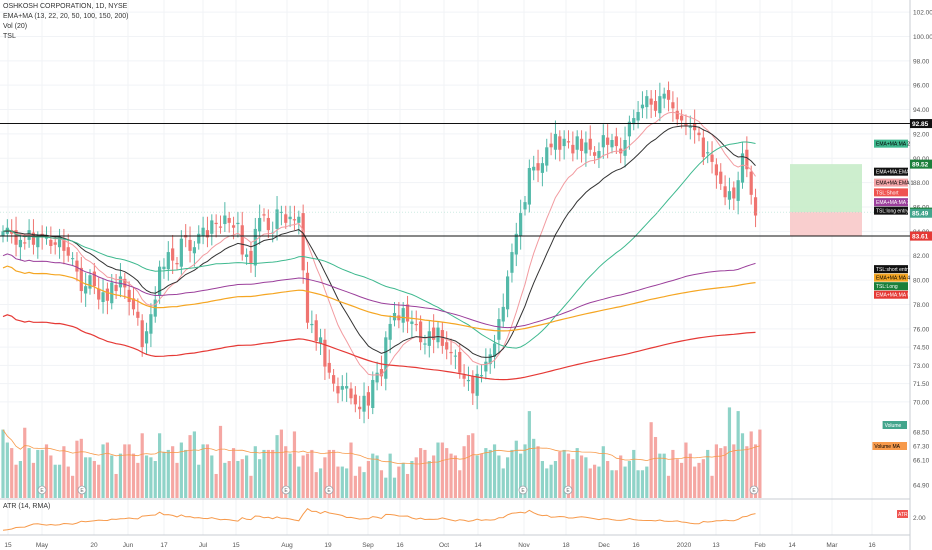 The image size is (932, 550). Describe the element at coordinates (287, 545) in the screenshot. I see `x-tick-label: Aug` at that location.